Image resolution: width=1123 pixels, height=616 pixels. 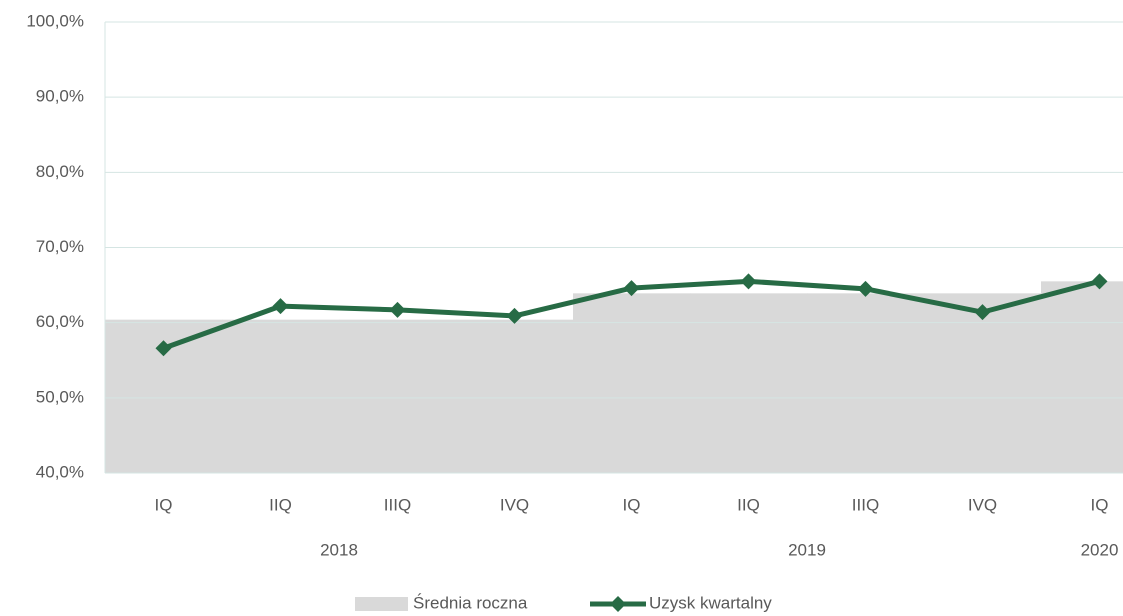 I want to click on y-tick-label: 50,0%, so click(x=60, y=396).